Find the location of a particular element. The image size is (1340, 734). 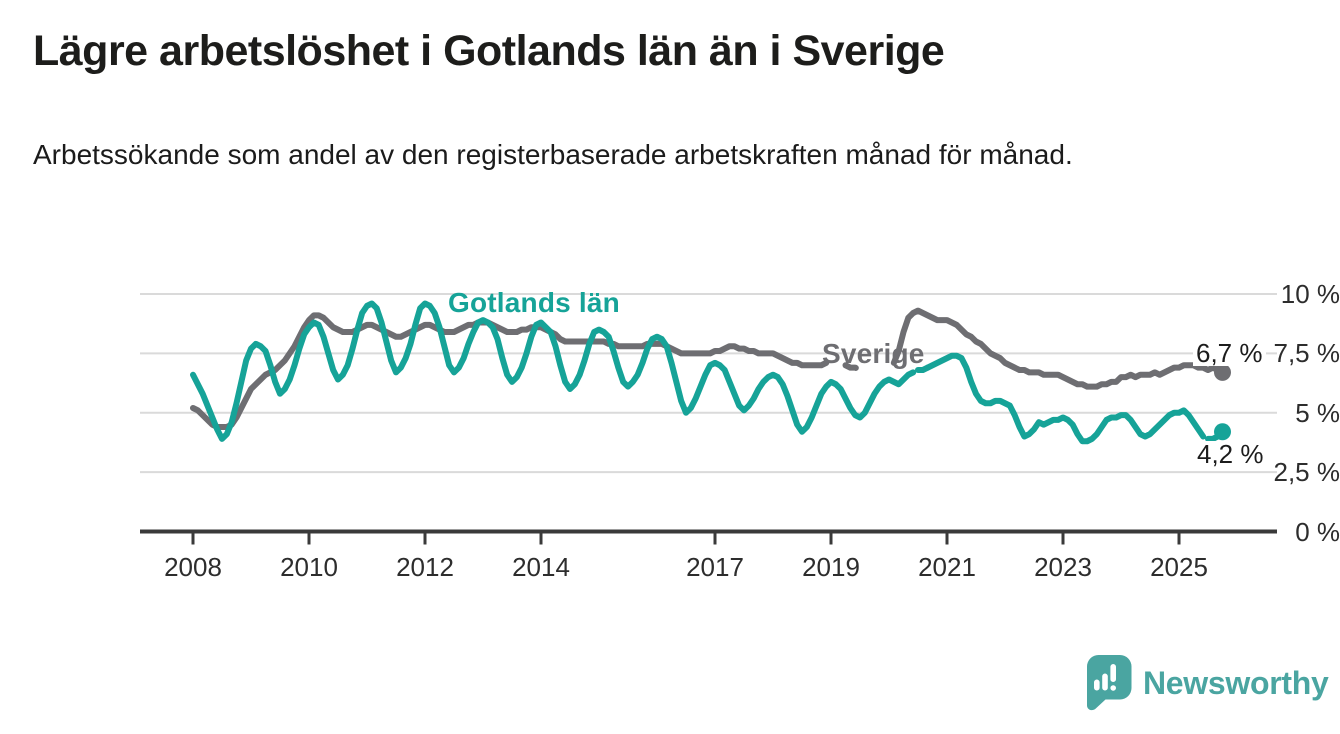

gotlands-l-n-end-dot is located at coordinates (1222, 432).